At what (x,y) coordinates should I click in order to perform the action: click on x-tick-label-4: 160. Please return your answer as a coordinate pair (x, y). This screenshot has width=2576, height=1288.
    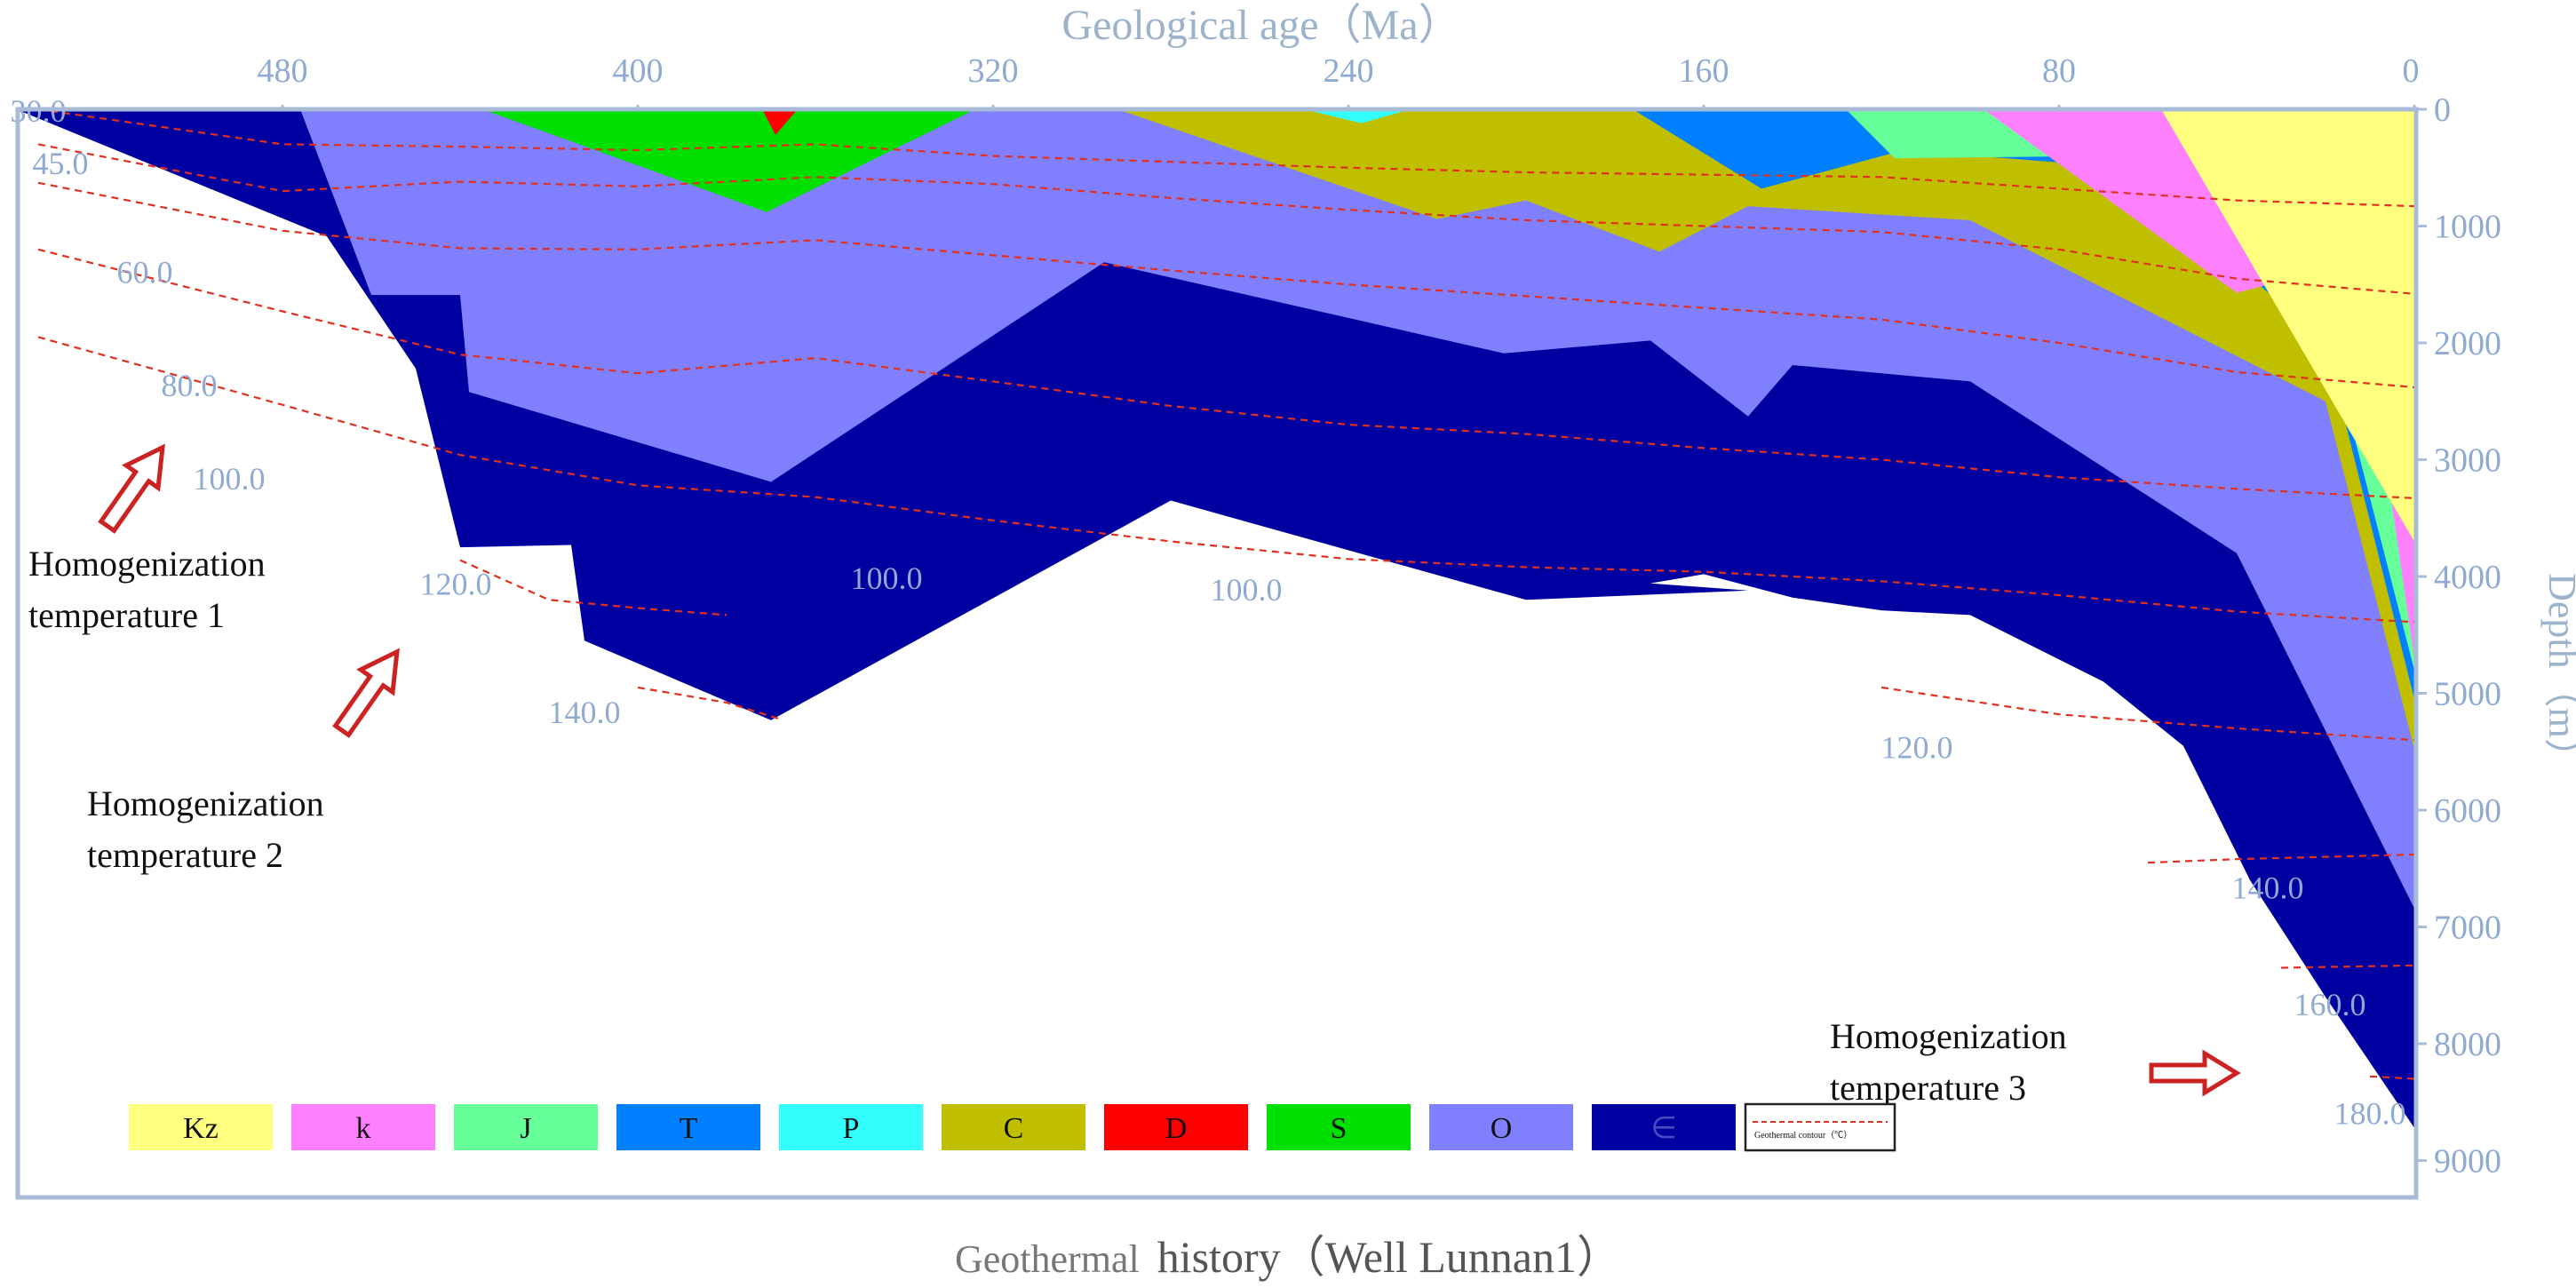
    Looking at the image, I should click on (1704, 71).